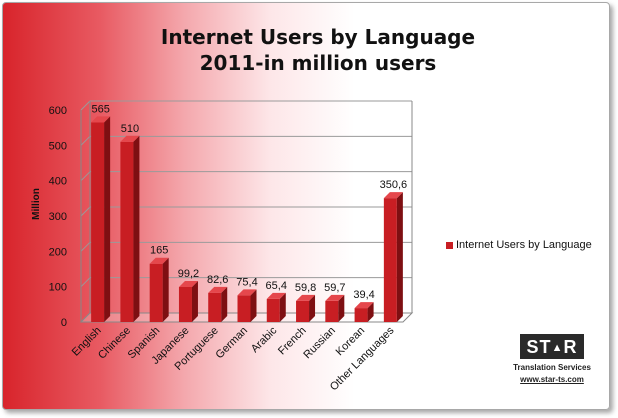 The image size is (618, 418). I want to click on triangle-icon: ▲, so click(557, 348).